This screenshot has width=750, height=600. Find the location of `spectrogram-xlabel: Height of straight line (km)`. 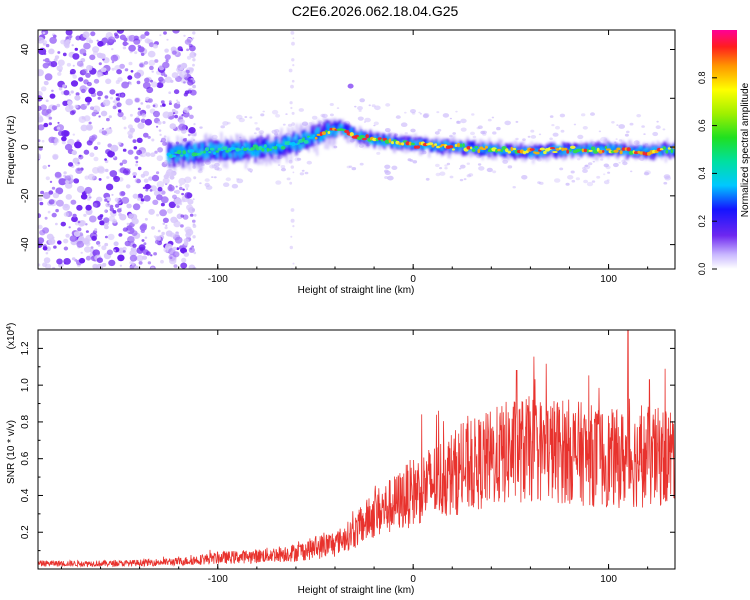

spectrogram-xlabel: Height of straight line (km) is located at coordinates (356, 290).